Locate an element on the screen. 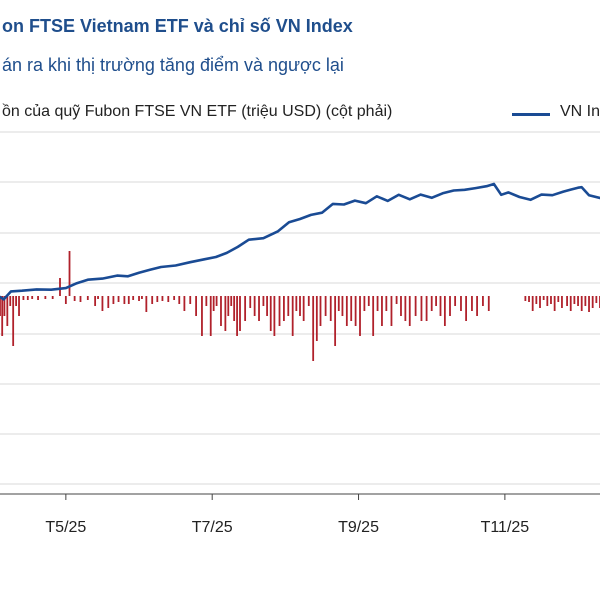 The image size is (600, 600). legend-line-label: VN In is located at coordinates (580, 111).